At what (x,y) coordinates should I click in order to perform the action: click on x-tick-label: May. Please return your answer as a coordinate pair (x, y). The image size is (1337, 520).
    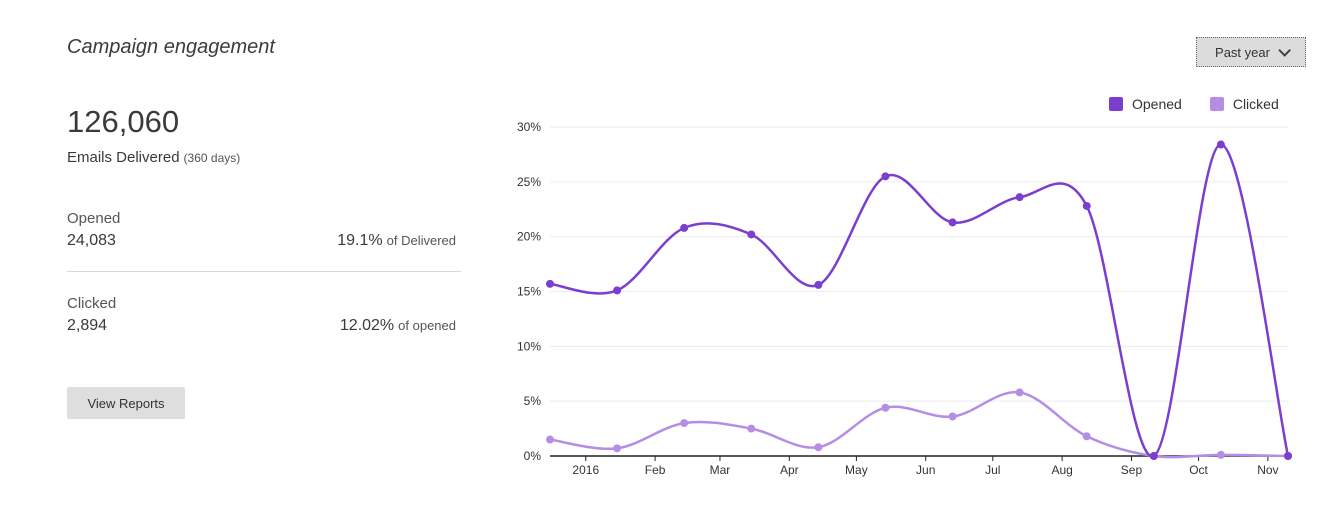
    Looking at the image, I should click on (856, 470).